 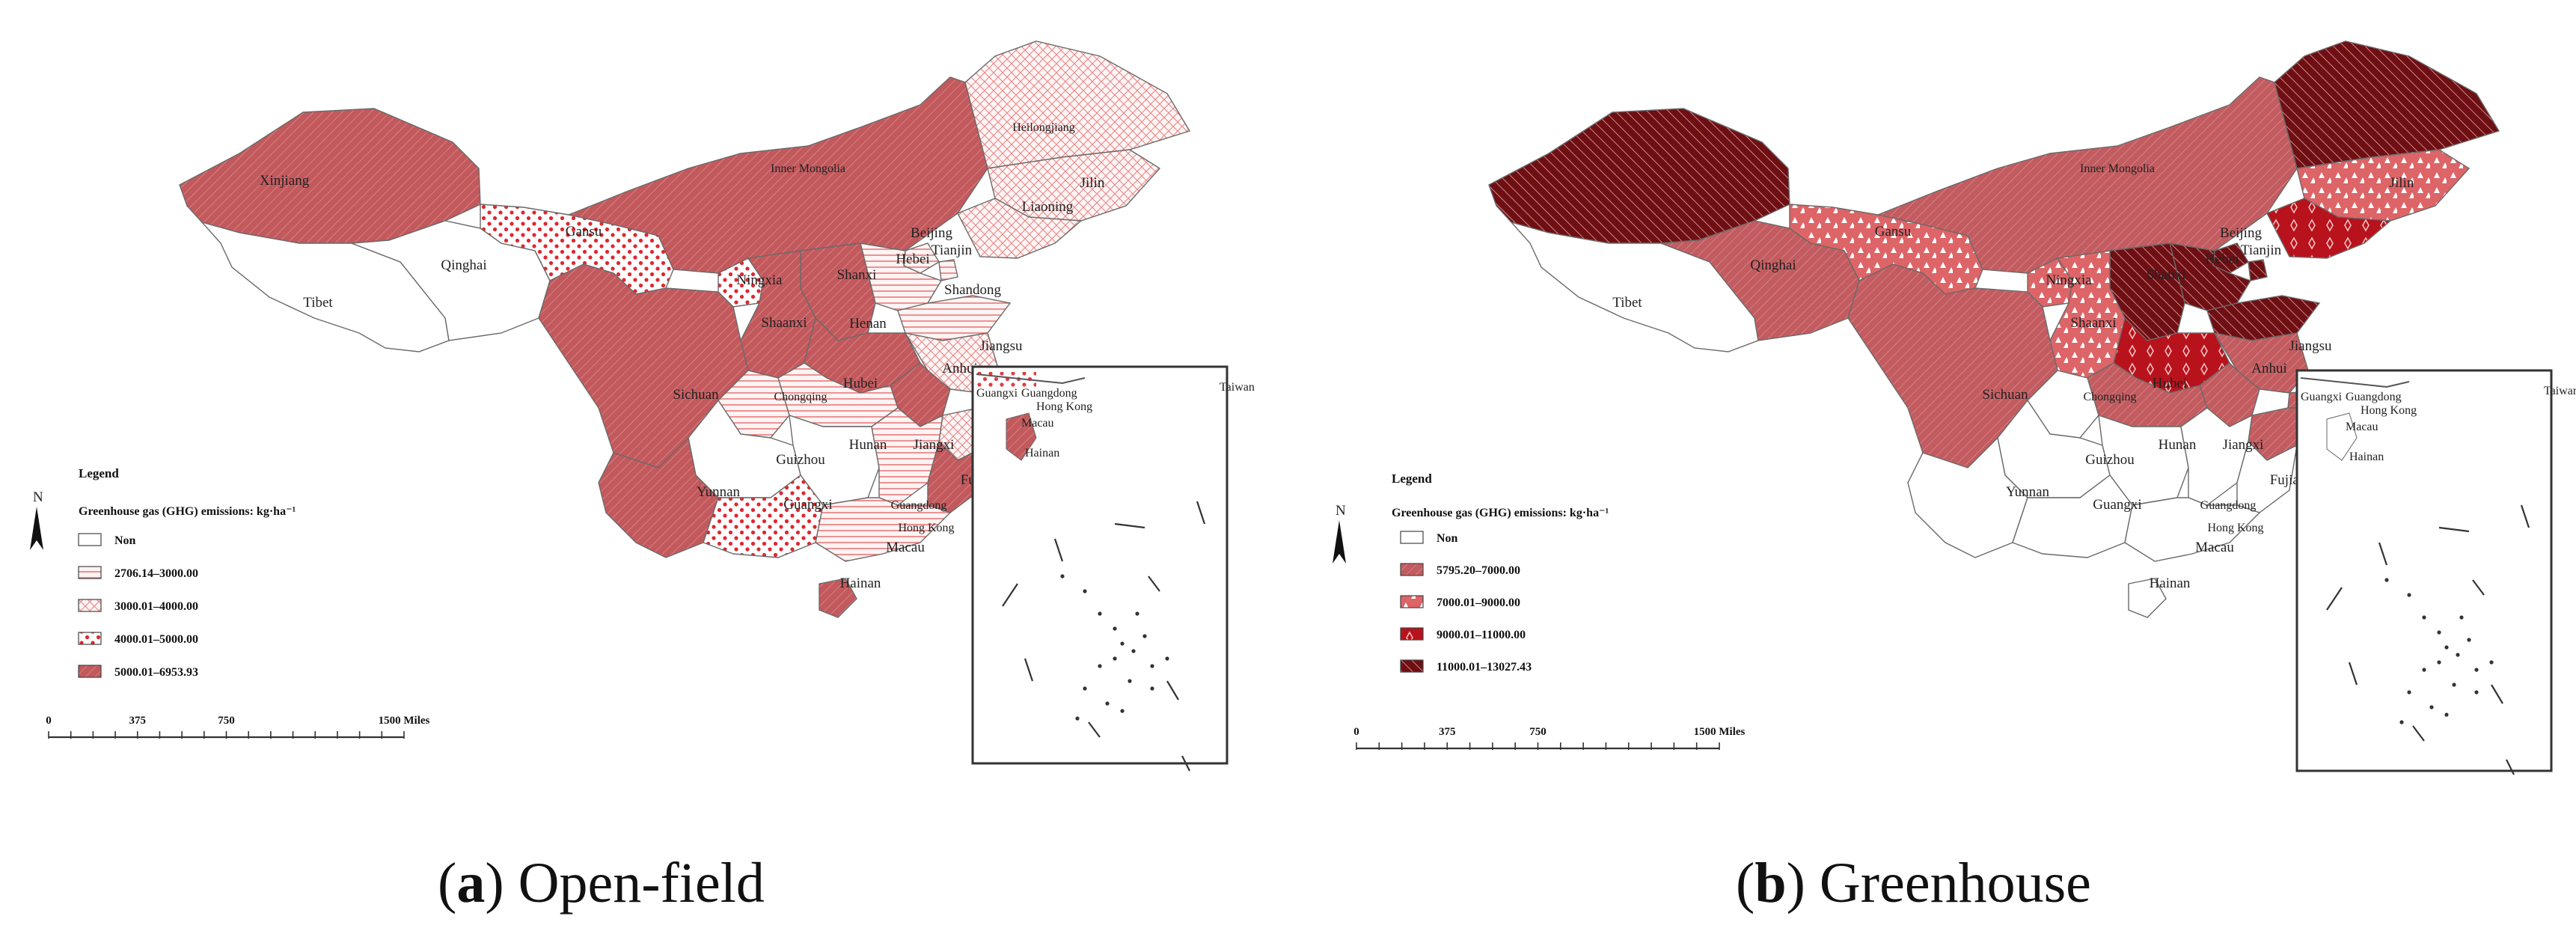 What do you see at coordinates (2170, 583) in the screenshot?
I see `place-label-hainan: Hainan` at bounding box center [2170, 583].